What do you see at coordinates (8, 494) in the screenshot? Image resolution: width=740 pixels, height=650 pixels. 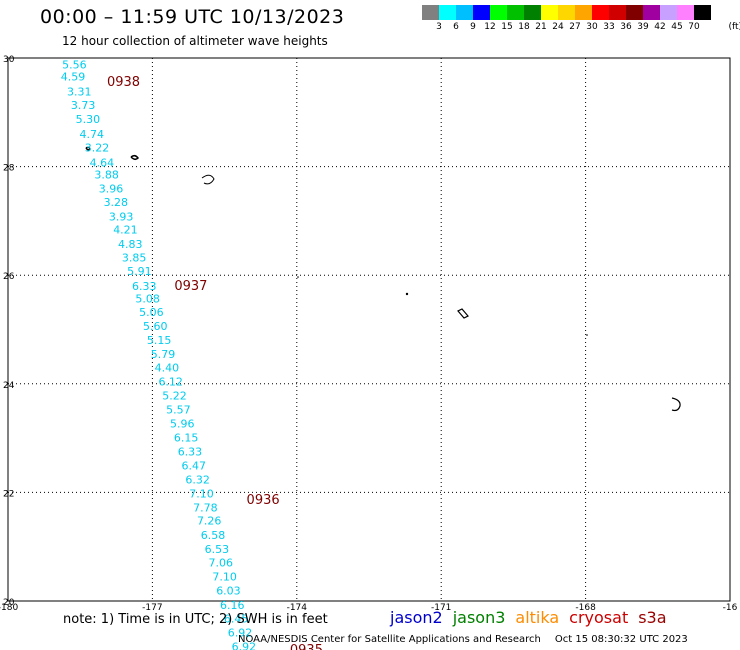 I see `lat-tick-label: 22` at bounding box center [8, 494].